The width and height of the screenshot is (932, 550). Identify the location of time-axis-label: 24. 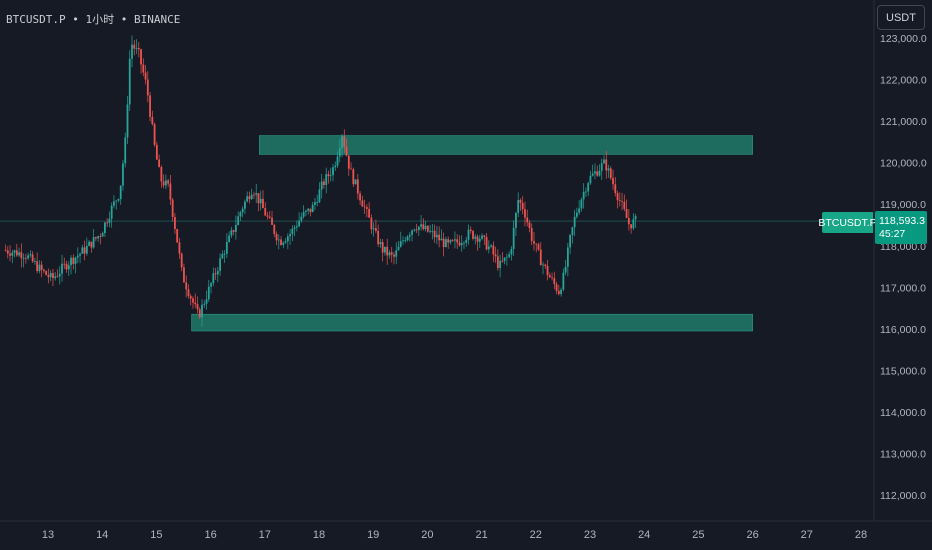
(644, 535).